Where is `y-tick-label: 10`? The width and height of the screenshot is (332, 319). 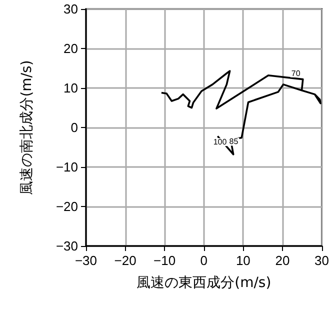
y-tick-label: 10 is located at coordinates (71, 88).